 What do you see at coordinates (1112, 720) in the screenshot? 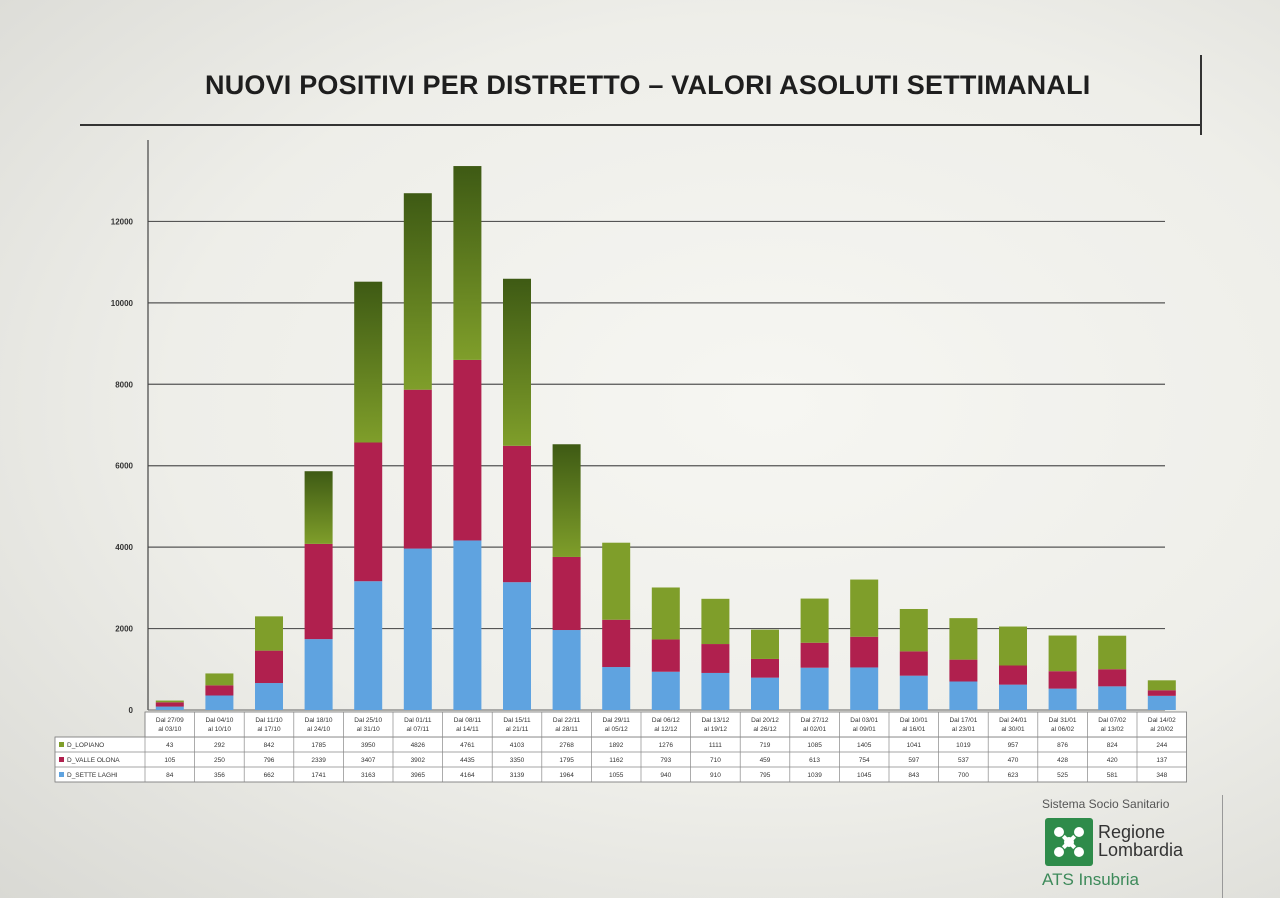
I see `category-label: Dal 07/02` at bounding box center [1112, 720].